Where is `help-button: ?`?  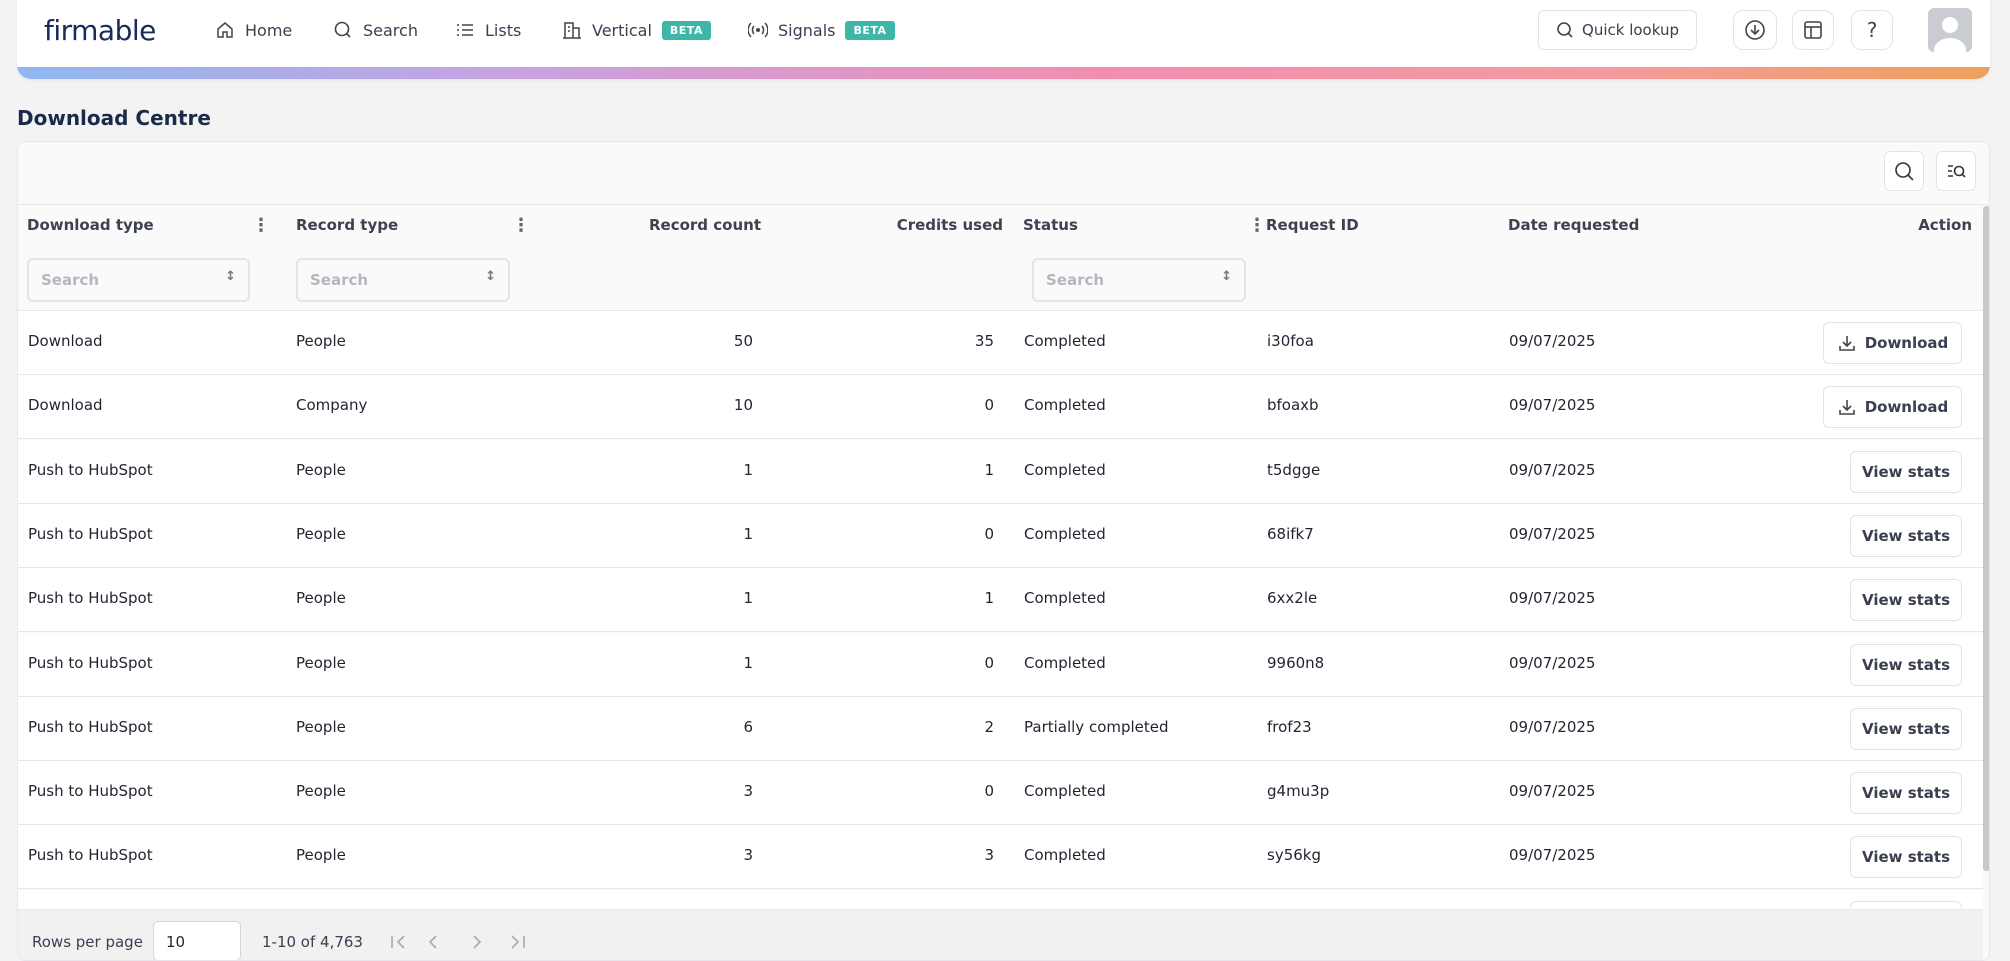
help-button: ? is located at coordinates (1872, 30).